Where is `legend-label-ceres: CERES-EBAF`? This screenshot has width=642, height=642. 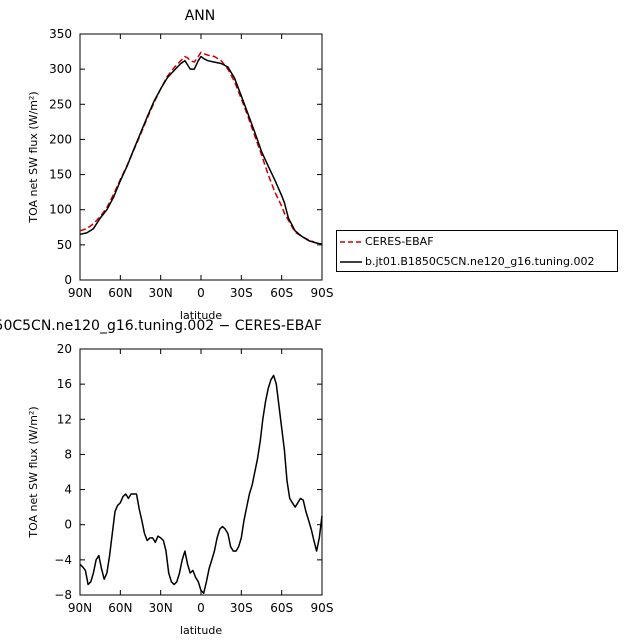 legend-label-ceres: CERES-EBAF is located at coordinates (399, 241).